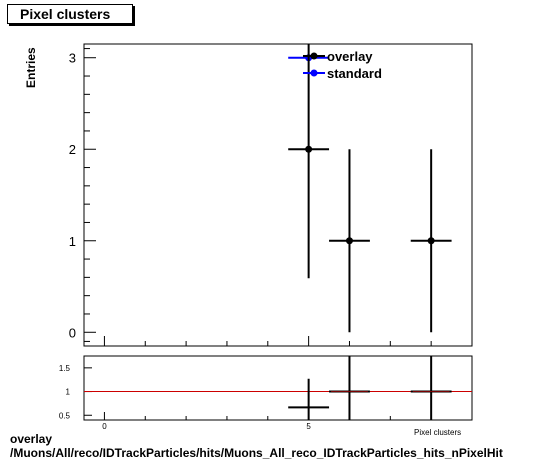 The width and height of the screenshot is (546, 462). What do you see at coordinates (437, 432) in the screenshot?
I see `ratio-x-axis-label: Pixel clusters` at bounding box center [437, 432].